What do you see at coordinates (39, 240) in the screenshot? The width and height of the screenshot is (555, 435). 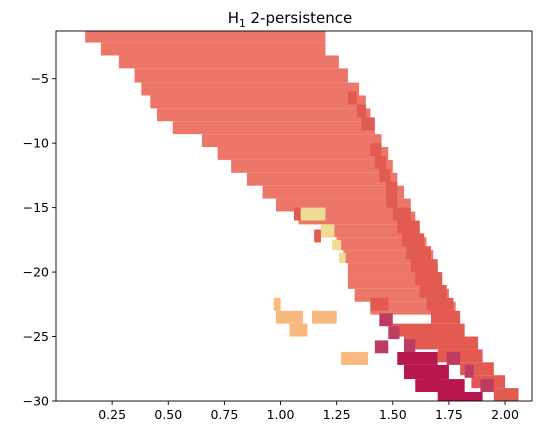 I see `y-axis-ticks: −5 −10 −15 −20 −25 −30` at bounding box center [39, 240].